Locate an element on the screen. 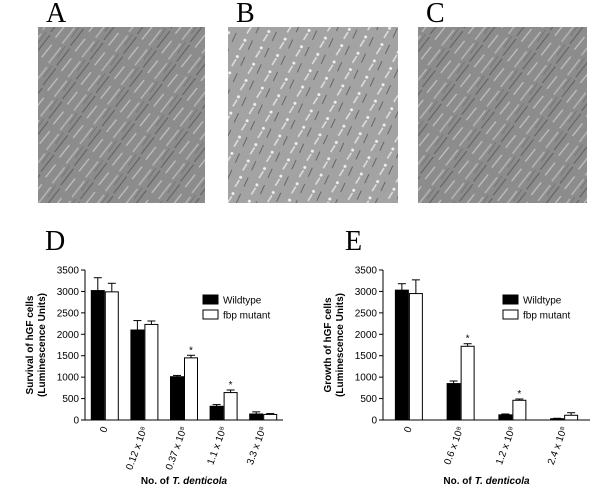 The image size is (600, 488). x-tick-label: 1.1 x 10⁸ is located at coordinates (217, 445).